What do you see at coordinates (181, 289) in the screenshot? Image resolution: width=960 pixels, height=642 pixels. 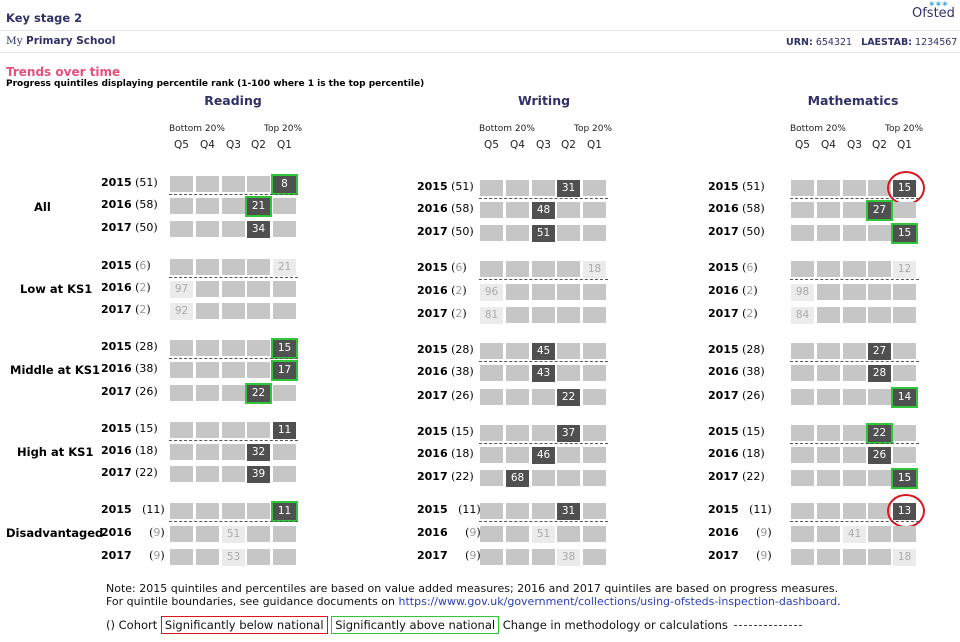 I see `percentile-rank: 97` at bounding box center [181, 289].